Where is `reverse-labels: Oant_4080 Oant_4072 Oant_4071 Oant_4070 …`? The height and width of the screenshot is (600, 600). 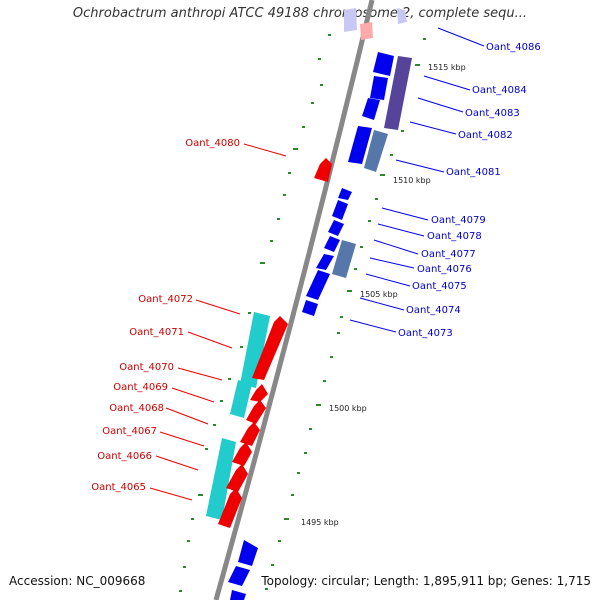 reverse-labels: Oant_4080 Oant_4072 Oant_4071 Oant_4070 … is located at coordinates (165, 315).